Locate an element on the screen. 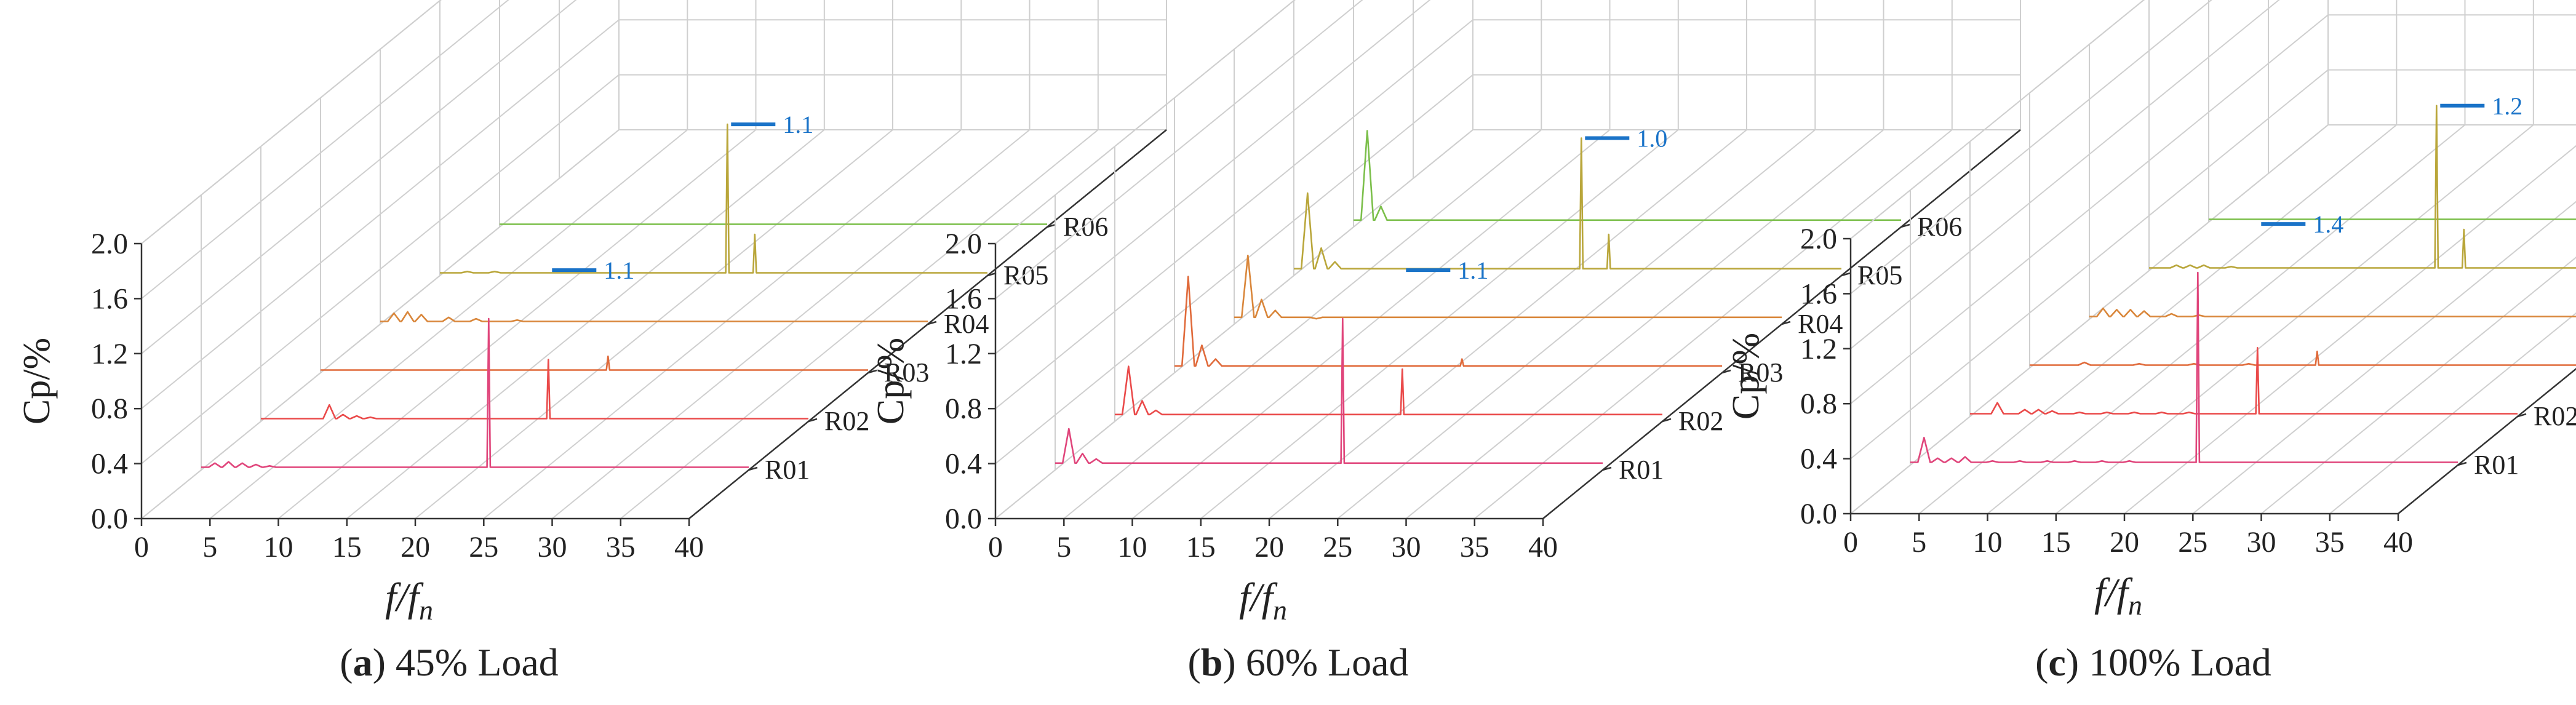  panel-caption: (a) 45% Load is located at coordinates (449, 662).